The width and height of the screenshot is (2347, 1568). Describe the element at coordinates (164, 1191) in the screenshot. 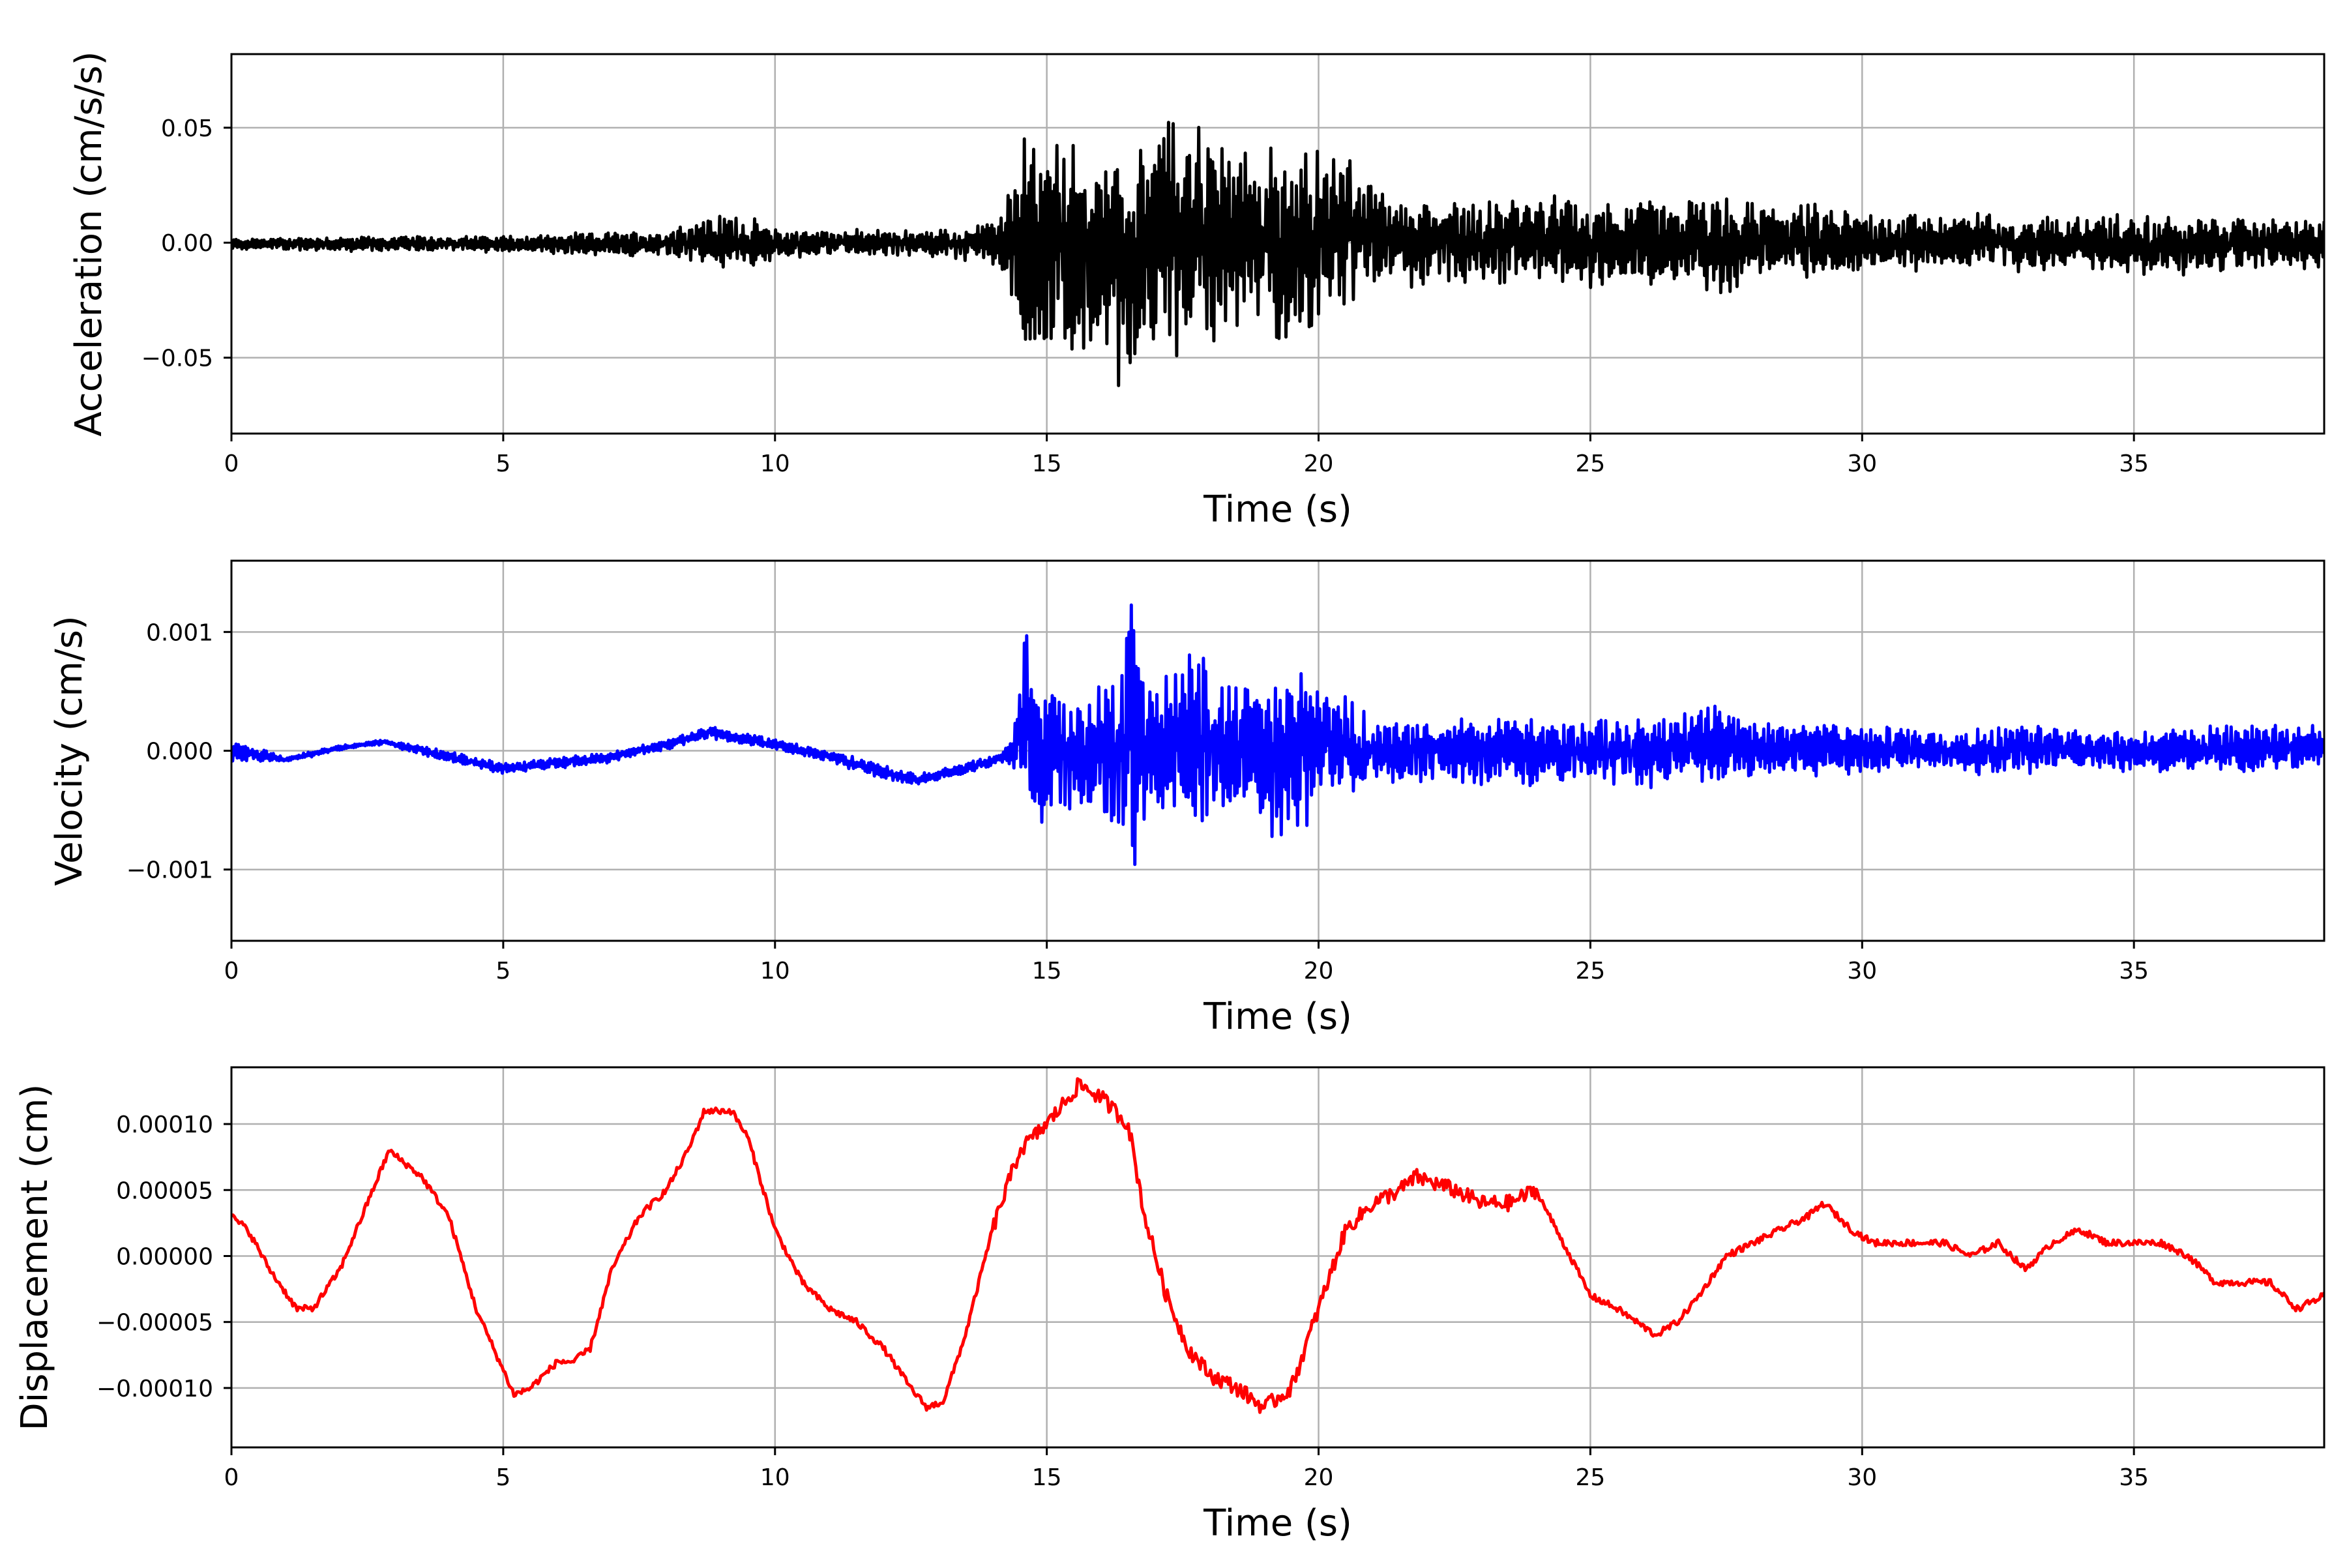

I see `displacement-y-tick-label: 0.00005` at that location.